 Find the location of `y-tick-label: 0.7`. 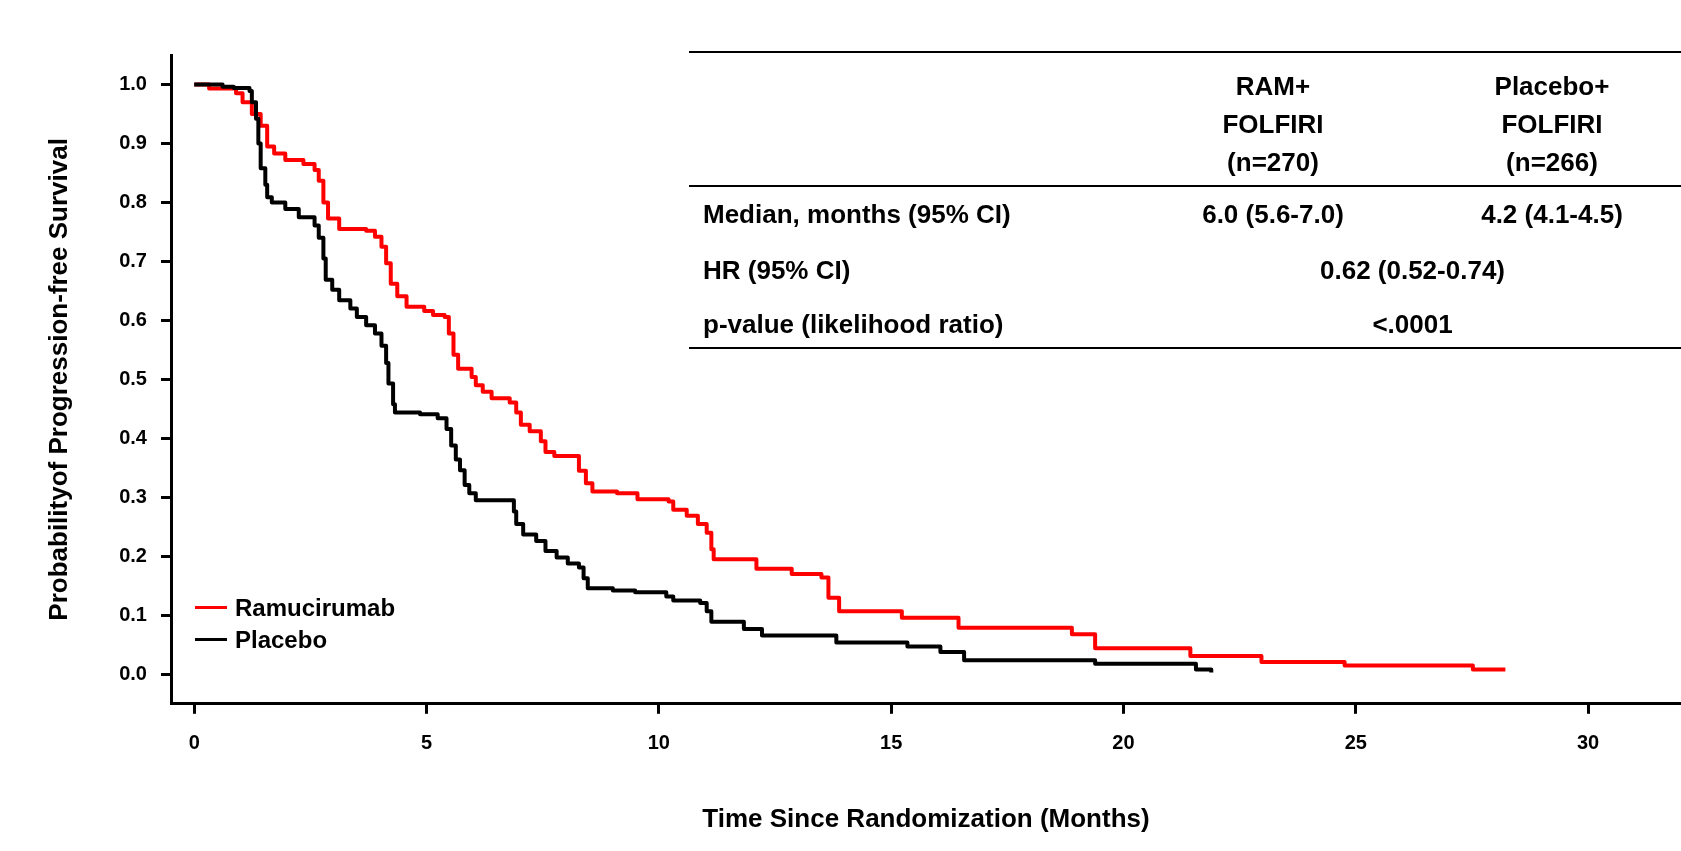

y-tick-label: 0.7 is located at coordinates (133, 259).